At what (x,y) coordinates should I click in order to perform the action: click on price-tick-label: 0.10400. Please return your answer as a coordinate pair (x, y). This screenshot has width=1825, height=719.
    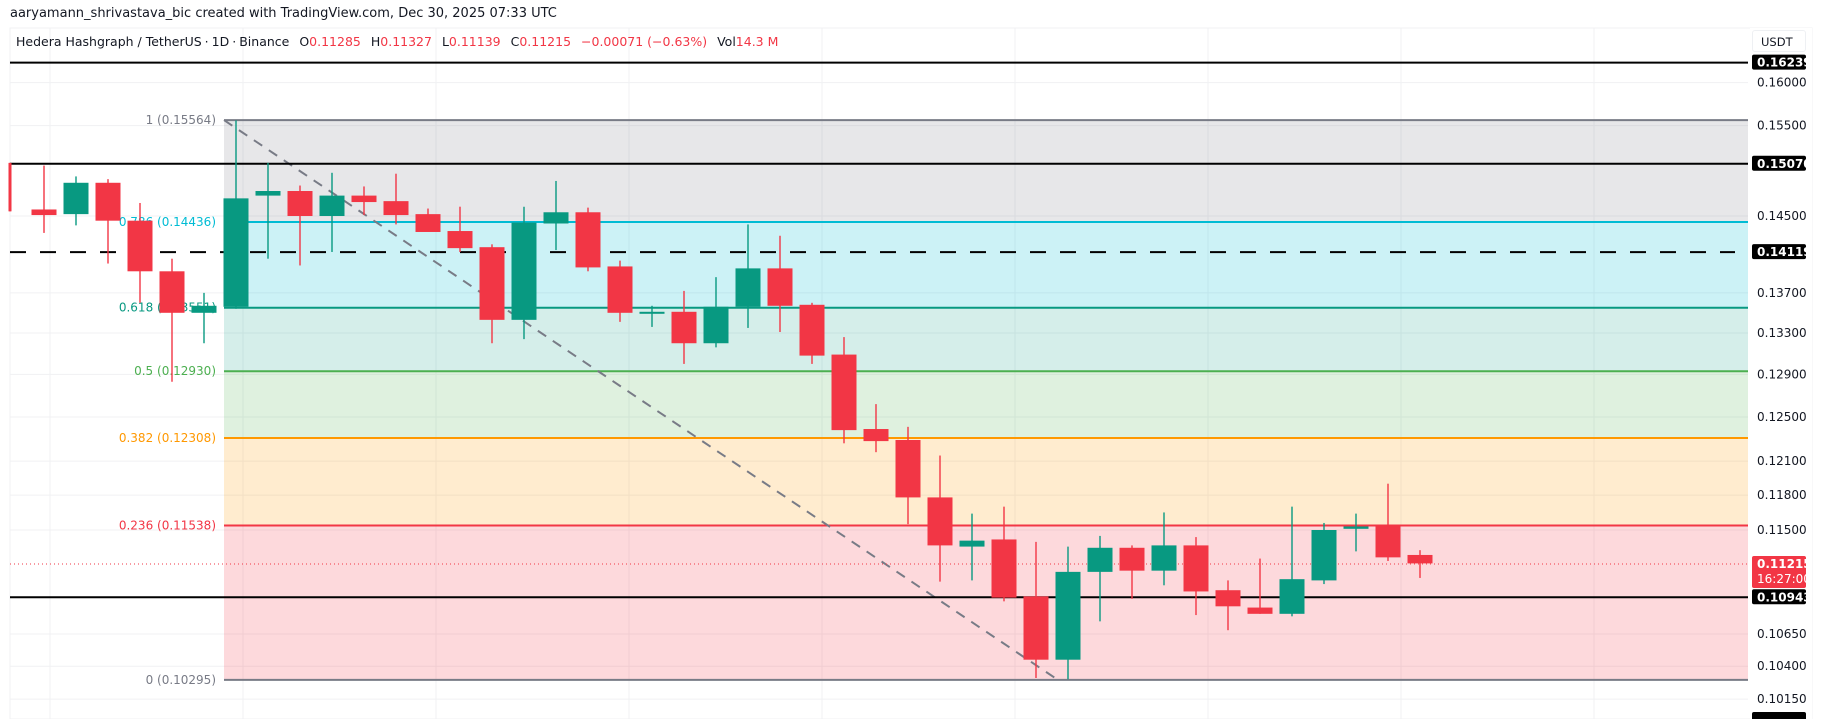
    Looking at the image, I should click on (1782, 666).